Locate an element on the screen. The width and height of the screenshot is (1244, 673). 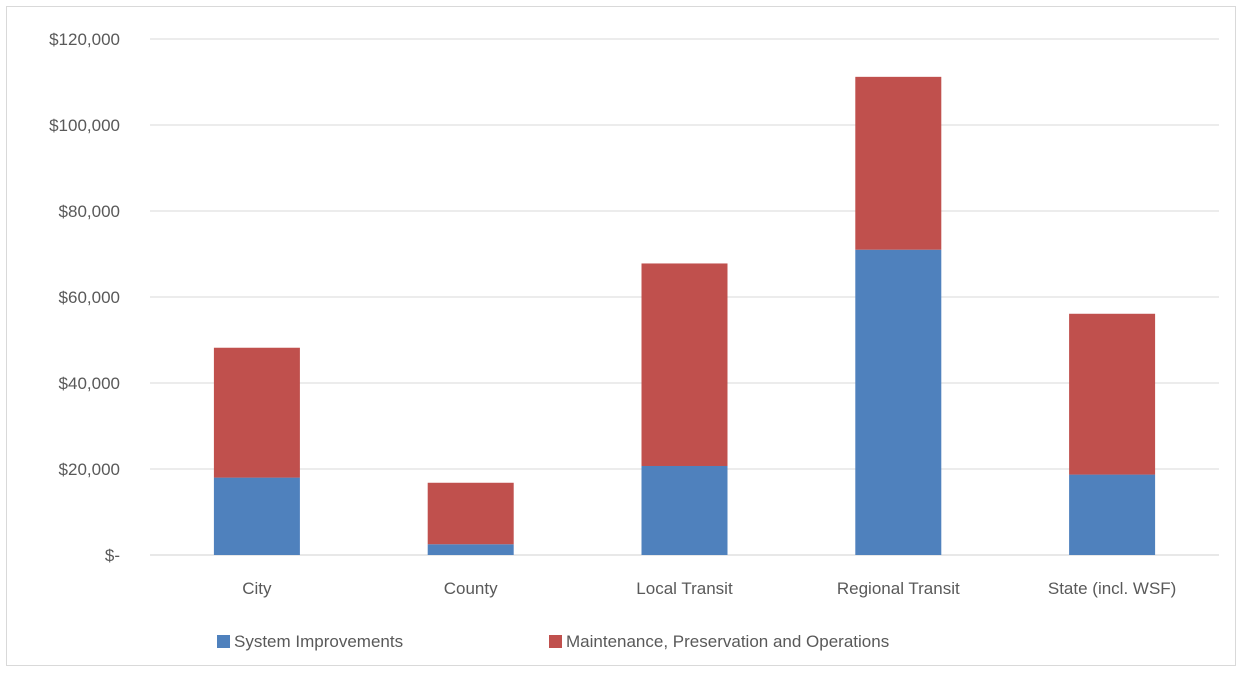
y-tick-label: $80,000 is located at coordinates (89, 211).